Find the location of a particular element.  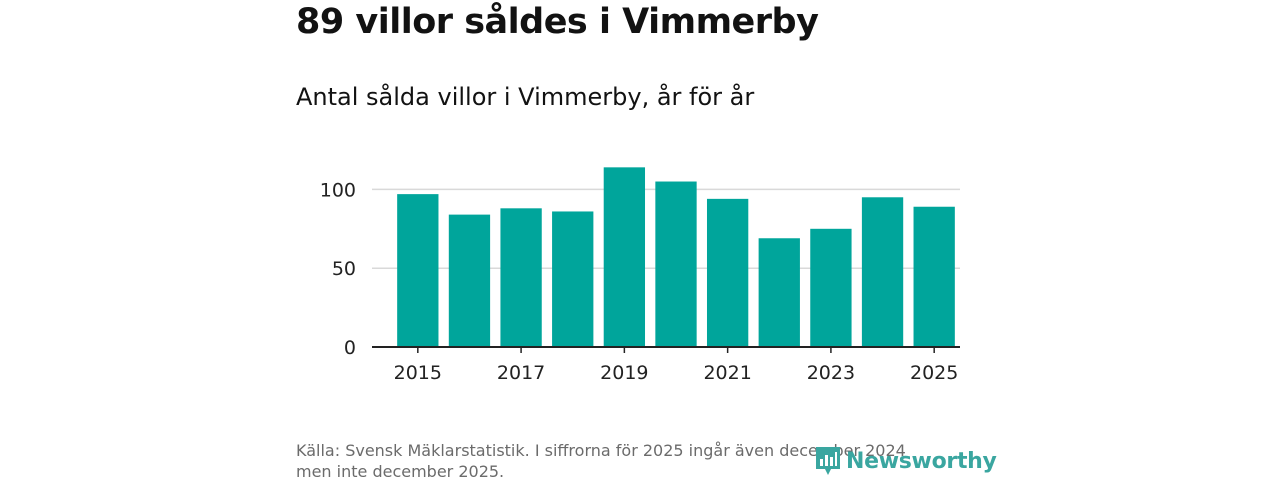

x-tick-label: 2021 is located at coordinates (727, 373).